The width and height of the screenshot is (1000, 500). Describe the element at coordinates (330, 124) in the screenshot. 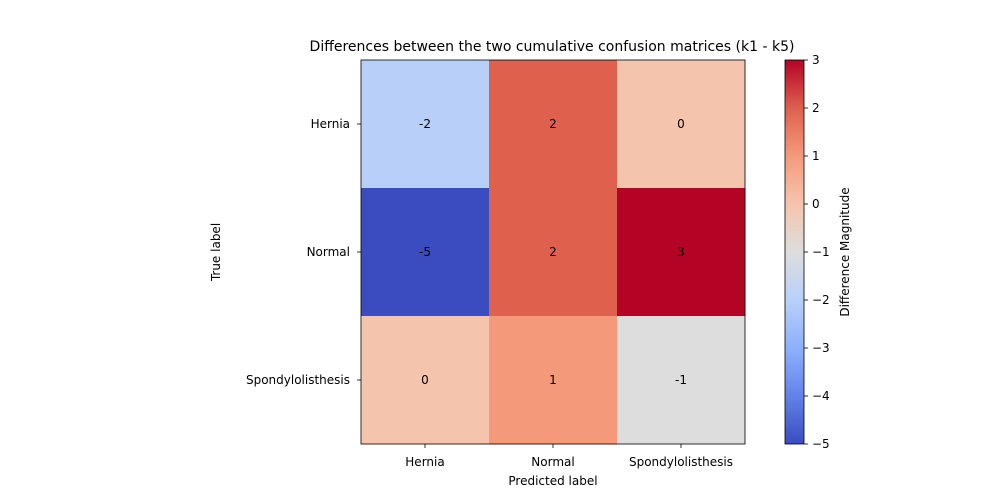

I see `y-tick-label: Hernia` at that location.